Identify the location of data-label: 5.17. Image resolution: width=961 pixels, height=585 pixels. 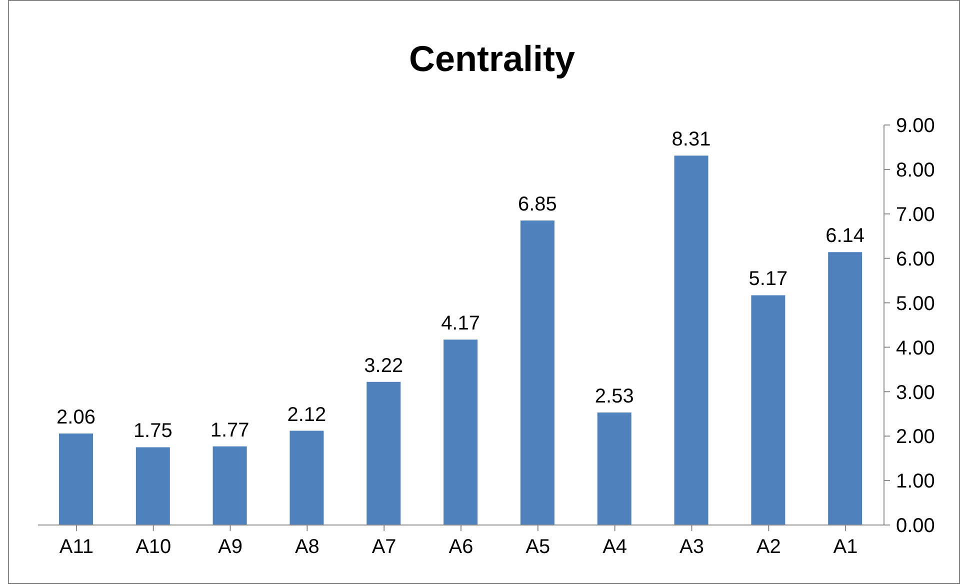
(768, 279).